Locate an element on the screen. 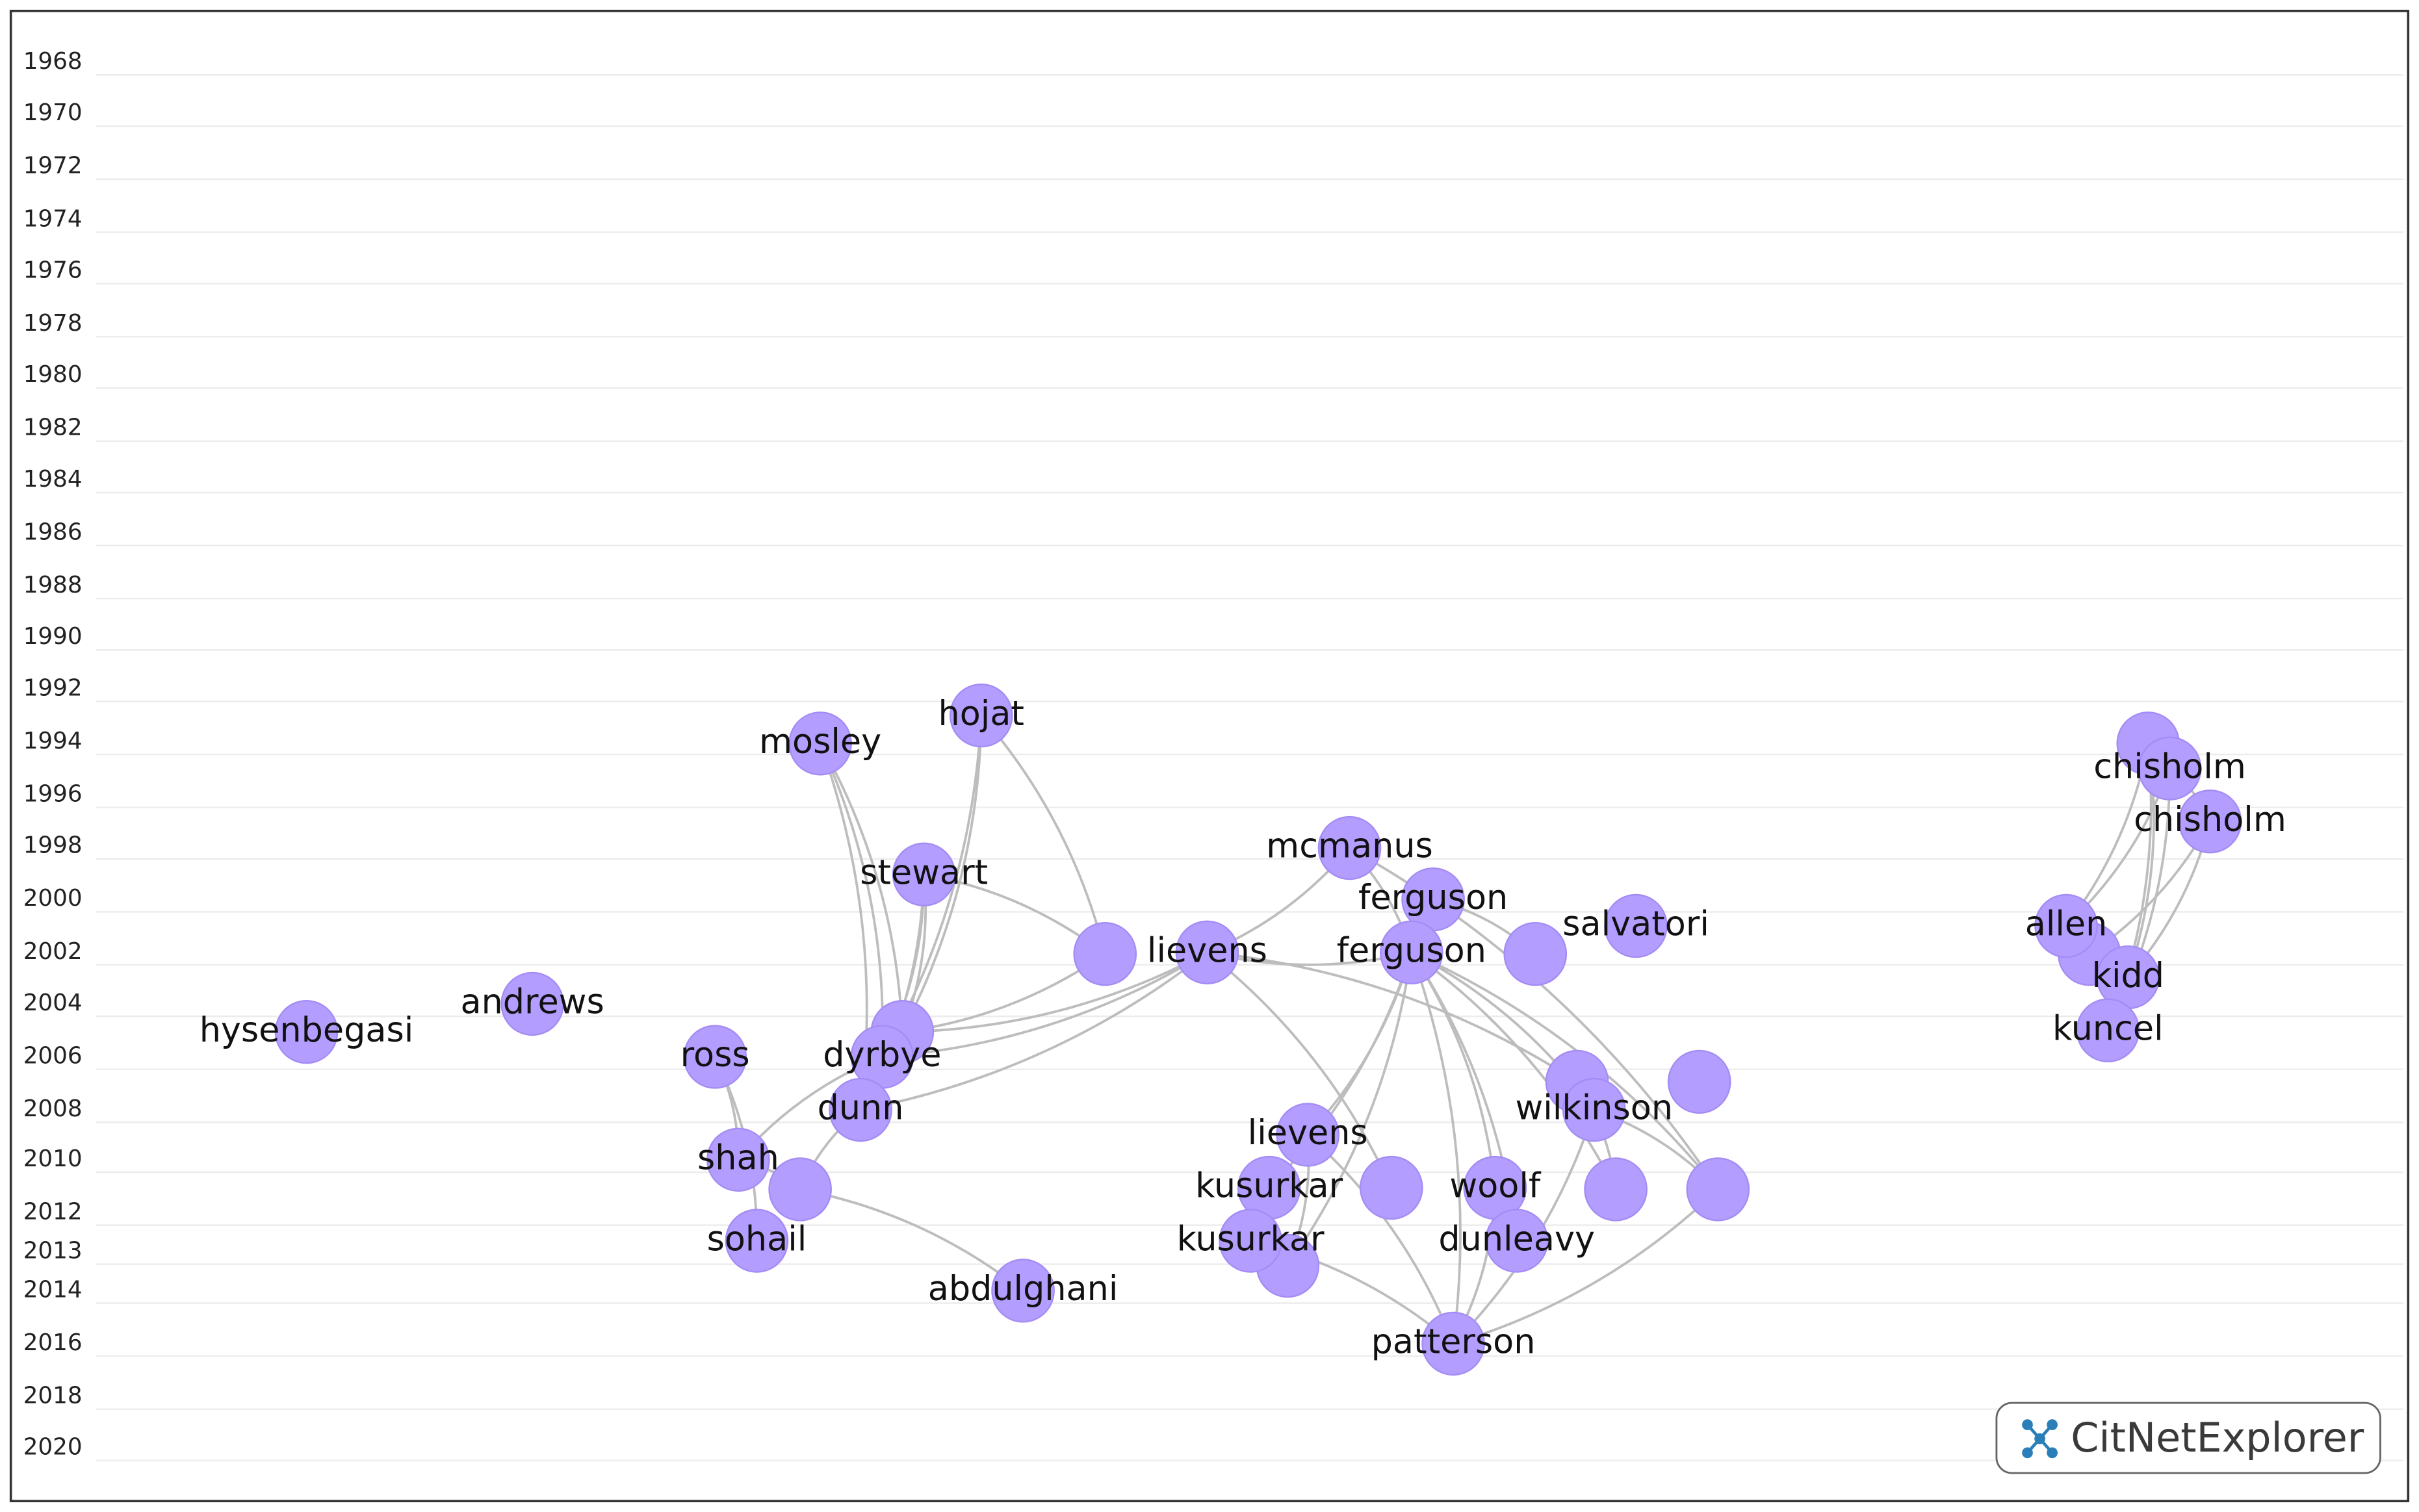 Image resolution: width=2419 pixels, height=1512 pixels. year-label: 1974 is located at coordinates (53, 218).